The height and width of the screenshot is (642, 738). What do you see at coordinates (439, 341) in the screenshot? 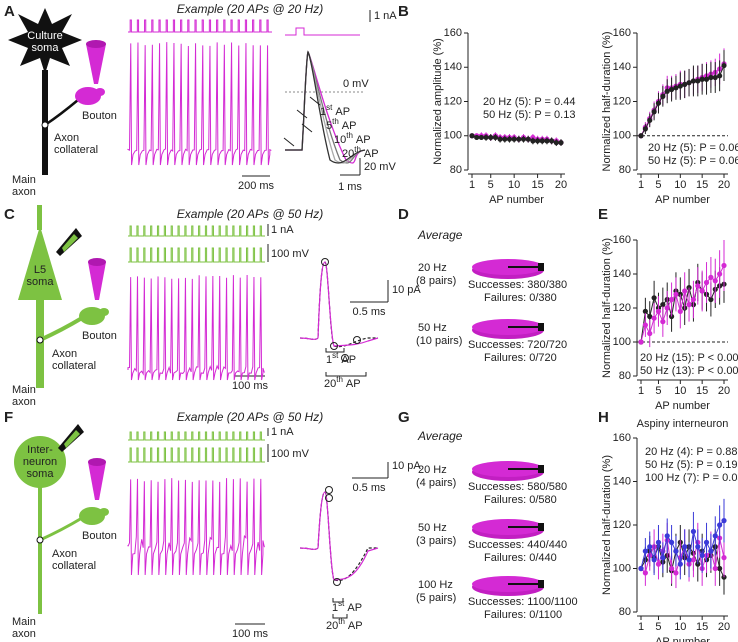
I see `pairs: (10 pairs)` at bounding box center [439, 341].